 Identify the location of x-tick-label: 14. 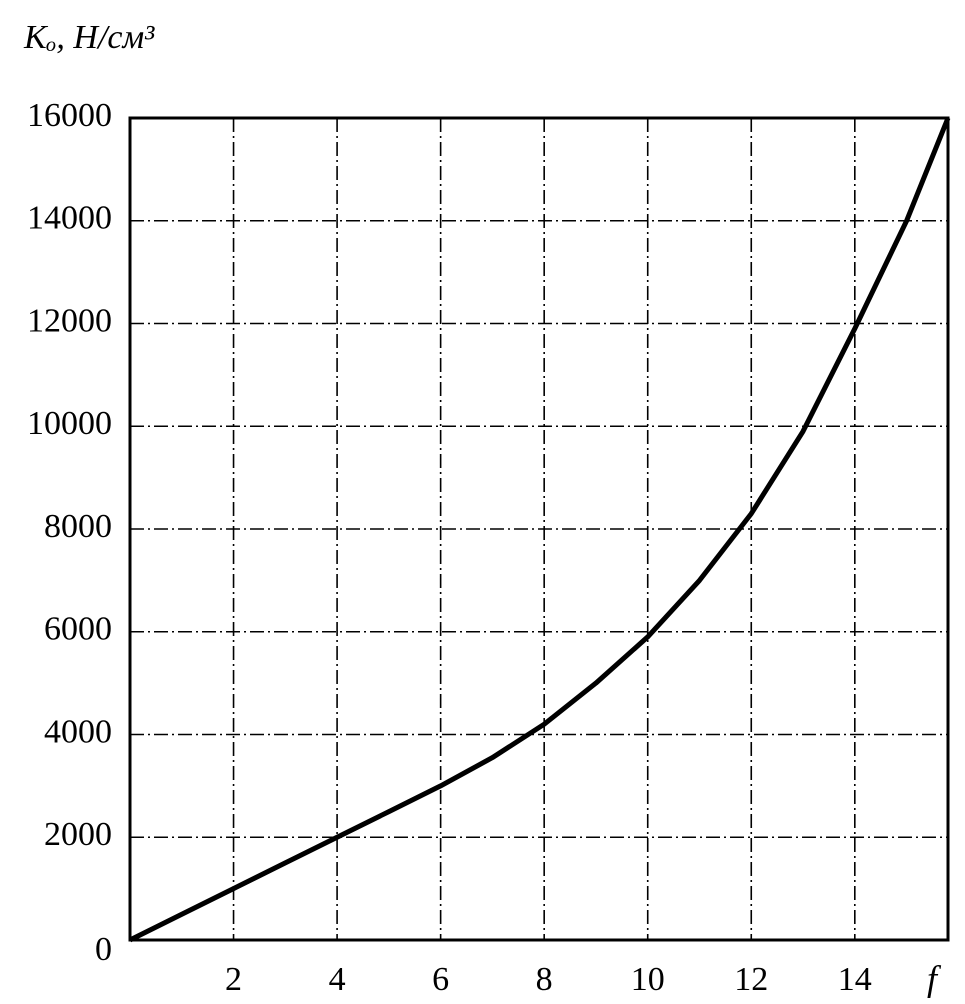
(855, 979).